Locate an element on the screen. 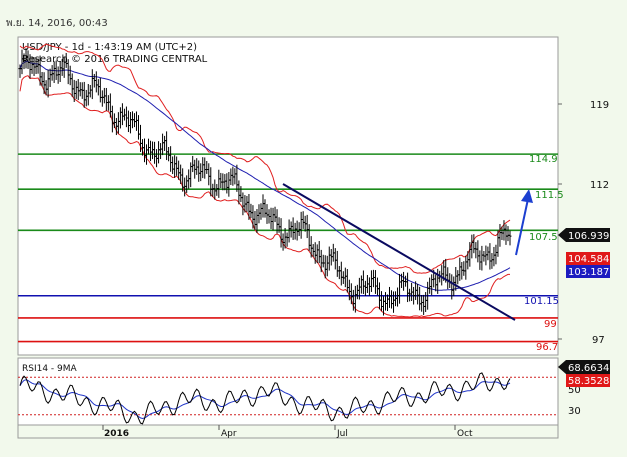 The image size is (627, 461). chart-title: USD/JPY - 1d - 1:43:19 AM (UTC+2) is located at coordinates (109, 47).